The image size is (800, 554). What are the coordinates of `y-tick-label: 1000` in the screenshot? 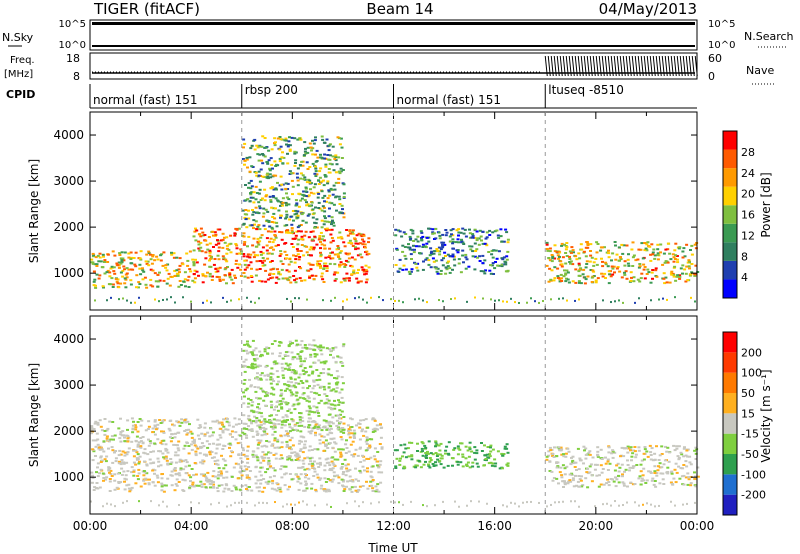 It's located at (68, 273).